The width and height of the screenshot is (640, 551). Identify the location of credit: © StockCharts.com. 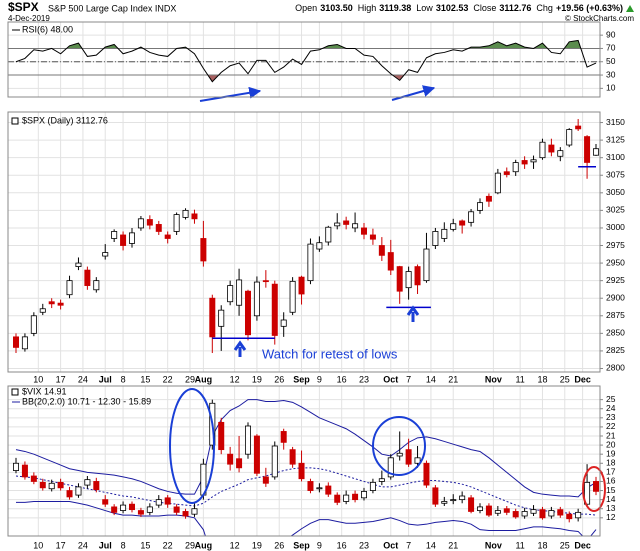
(599, 18).